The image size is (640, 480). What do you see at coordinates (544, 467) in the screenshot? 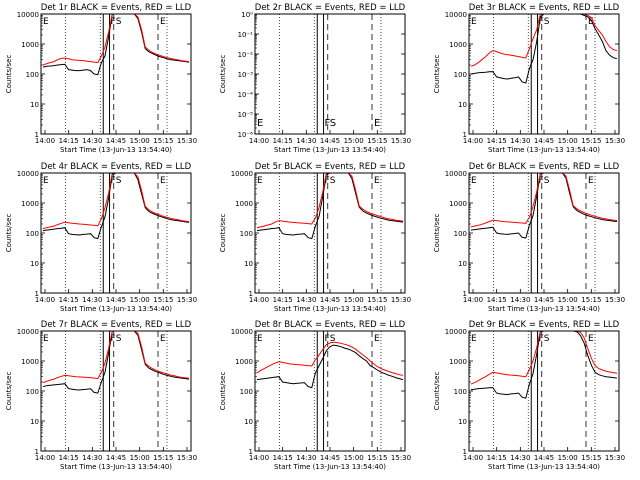
I see `panel-9-xlabel: Start Time (13-Jun-13 13:54:40)` at bounding box center [544, 467].